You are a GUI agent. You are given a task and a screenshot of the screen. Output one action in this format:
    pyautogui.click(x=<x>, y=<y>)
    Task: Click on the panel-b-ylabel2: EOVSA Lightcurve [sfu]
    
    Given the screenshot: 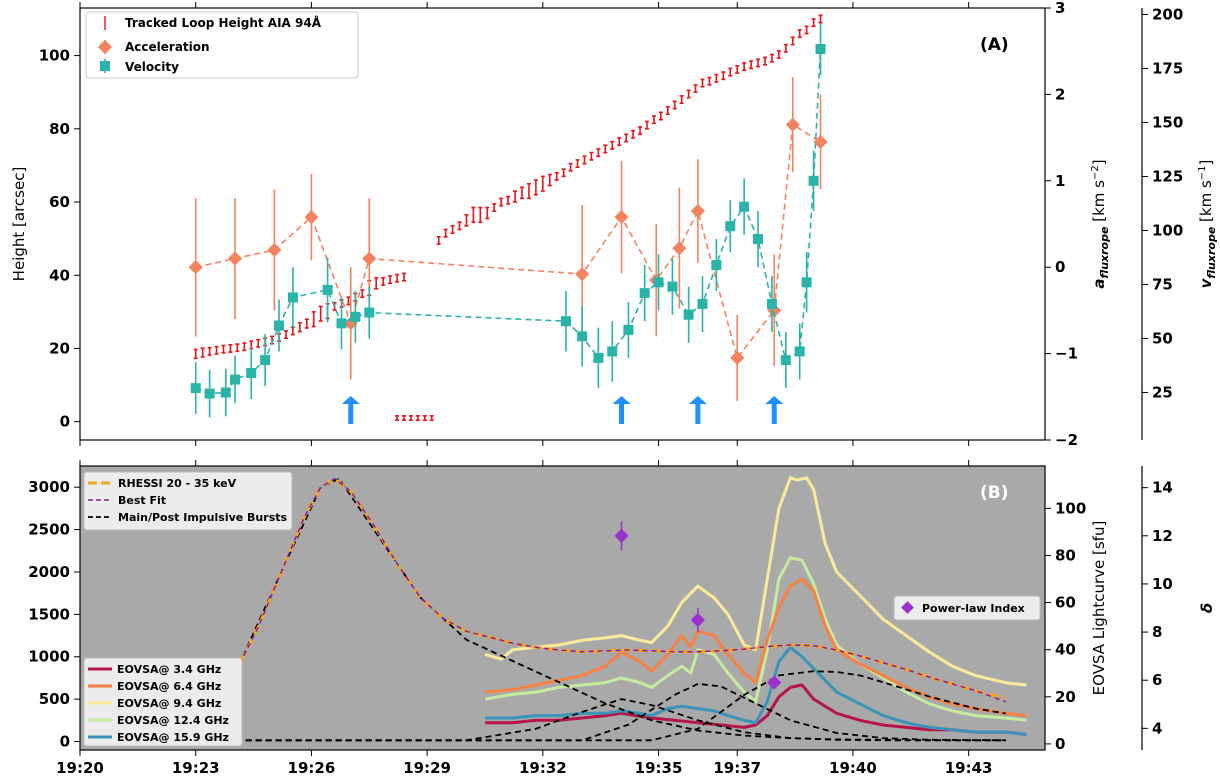 What is the action you would take?
    pyautogui.click(x=1099, y=608)
    